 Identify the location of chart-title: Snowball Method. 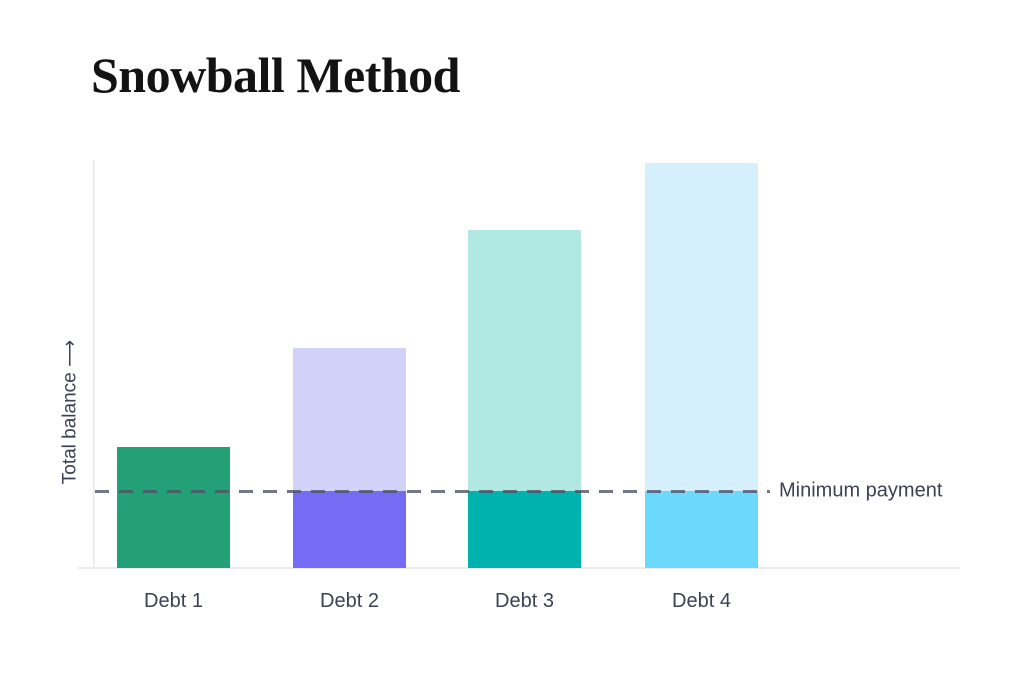
(275, 75).